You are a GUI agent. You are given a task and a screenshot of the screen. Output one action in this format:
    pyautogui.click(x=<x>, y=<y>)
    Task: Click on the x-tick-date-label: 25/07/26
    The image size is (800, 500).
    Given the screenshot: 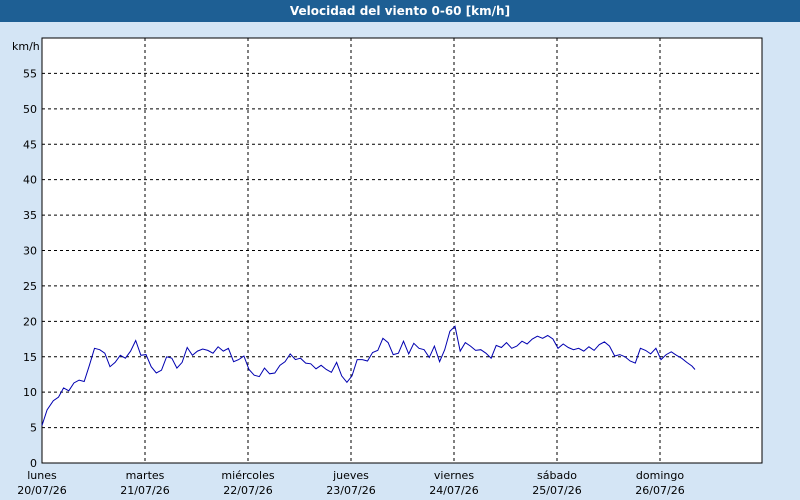 What is the action you would take?
    pyautogui.click(x=556, y=490)
    